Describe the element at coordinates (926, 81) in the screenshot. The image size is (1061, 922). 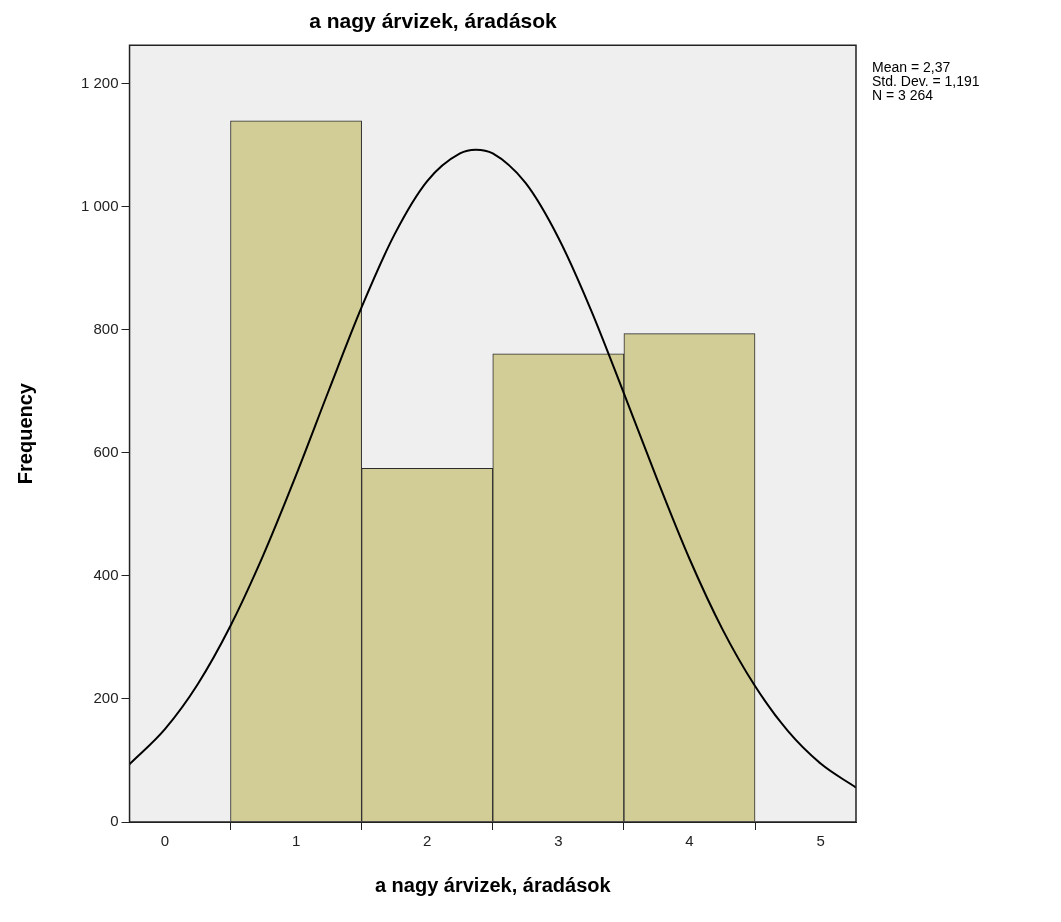
I see `text: Std. Dev. = 1,191` at that location.